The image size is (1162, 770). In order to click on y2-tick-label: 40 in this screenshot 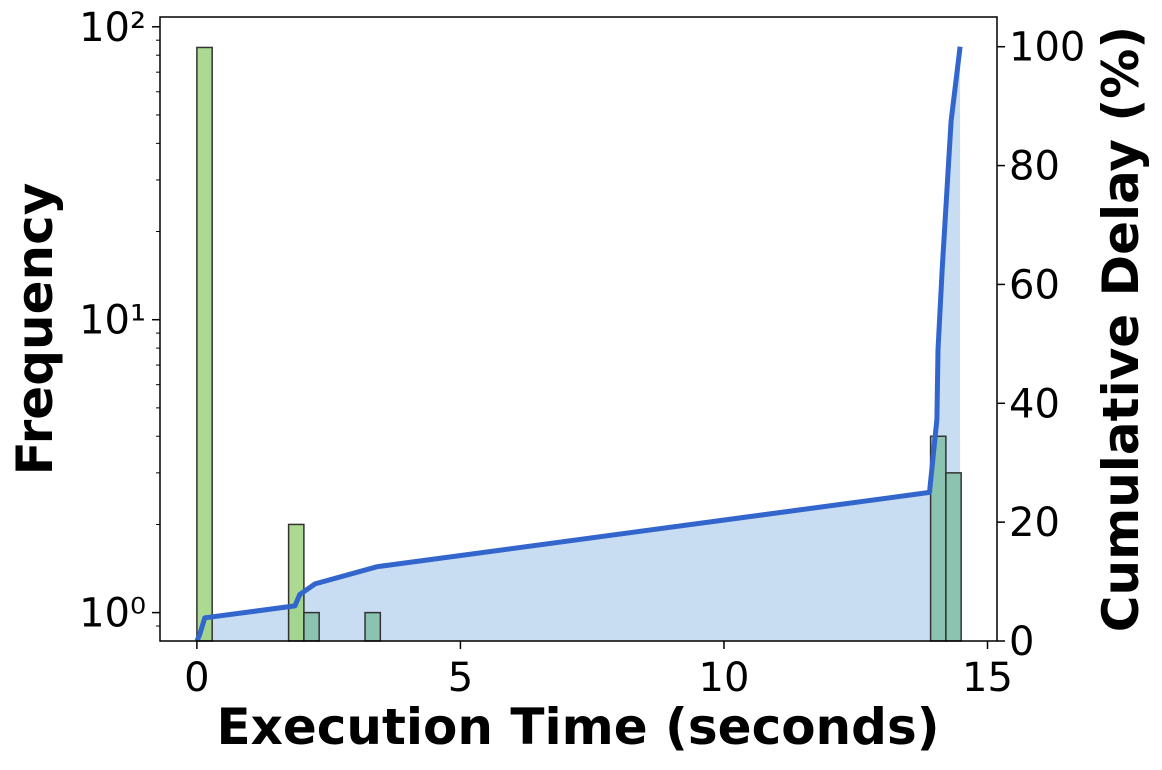, I will do `click(1034, 404)`.